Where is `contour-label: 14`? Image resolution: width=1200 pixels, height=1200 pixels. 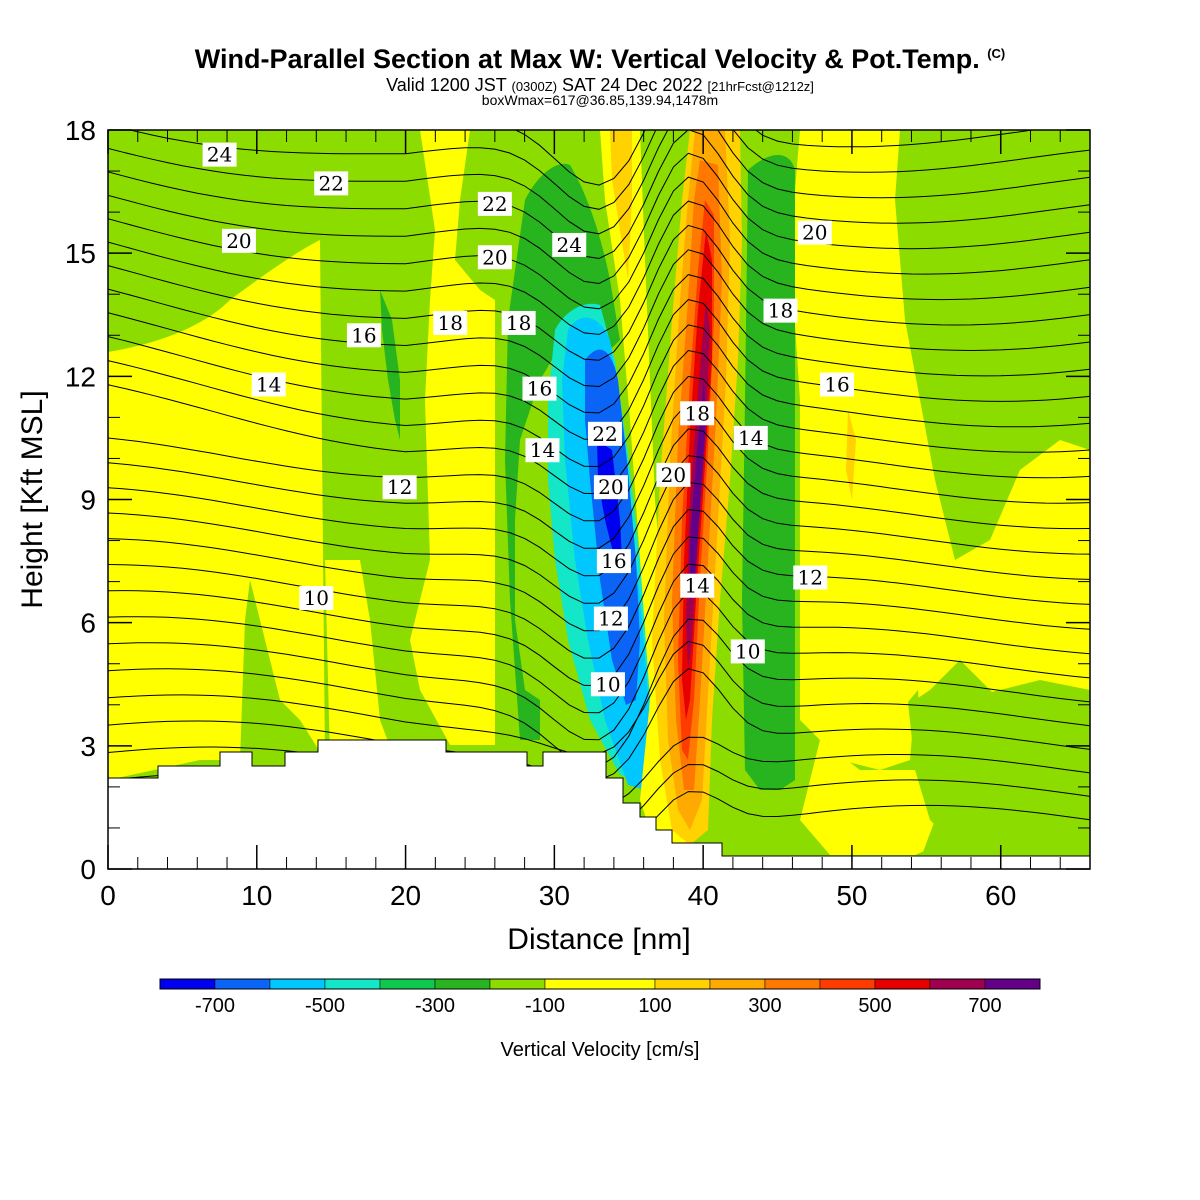 contour-label: 14 is located at coordinates (268, 384).